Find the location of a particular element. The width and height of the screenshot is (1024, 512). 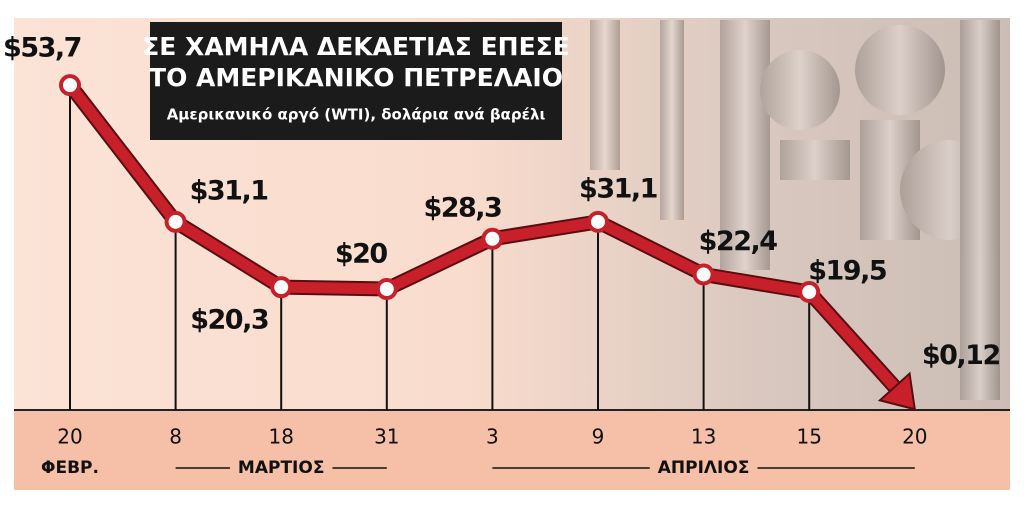

value-label: $19,5 is located at coordinates (847, 271).